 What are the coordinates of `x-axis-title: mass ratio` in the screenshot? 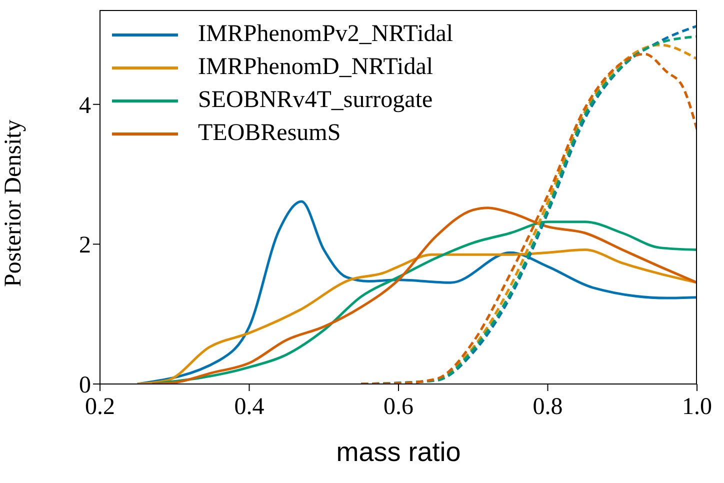 It's located at (398, 452).